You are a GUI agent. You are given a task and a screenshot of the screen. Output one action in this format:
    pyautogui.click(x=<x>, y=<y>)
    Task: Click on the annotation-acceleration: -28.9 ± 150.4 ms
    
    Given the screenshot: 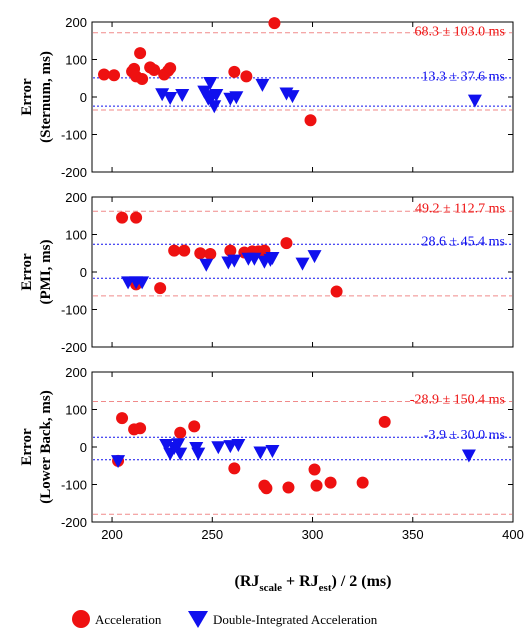 What is the action you would take?
    pyautogui.click(x=457, y=399)
    